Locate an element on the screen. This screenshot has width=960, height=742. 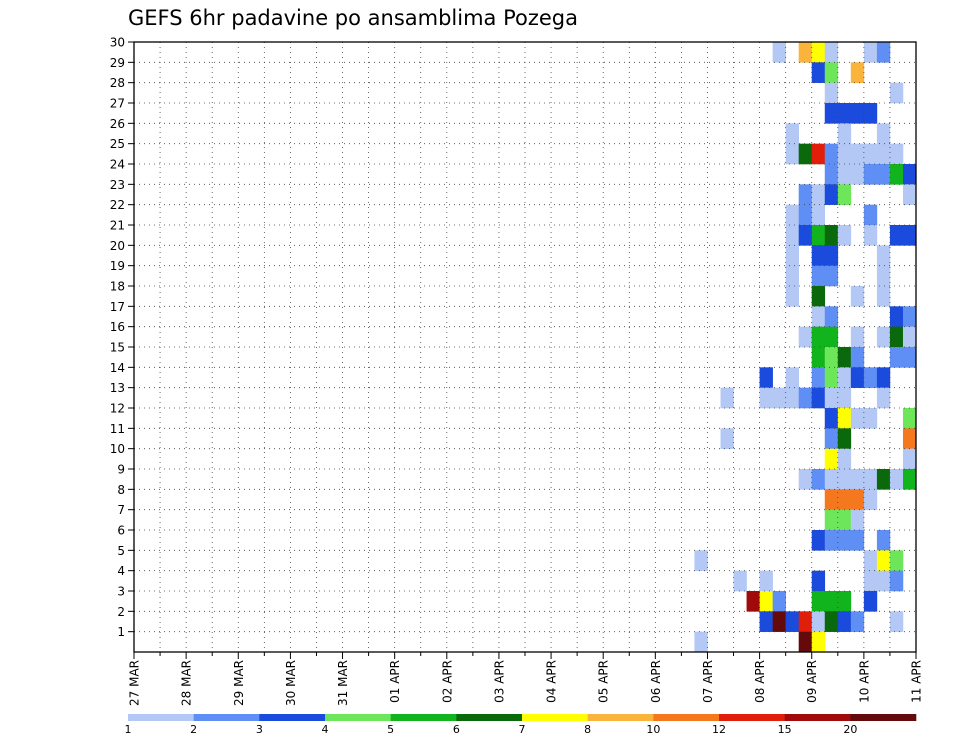
y-tick-label: 12 is located at coordinates (117, 409).